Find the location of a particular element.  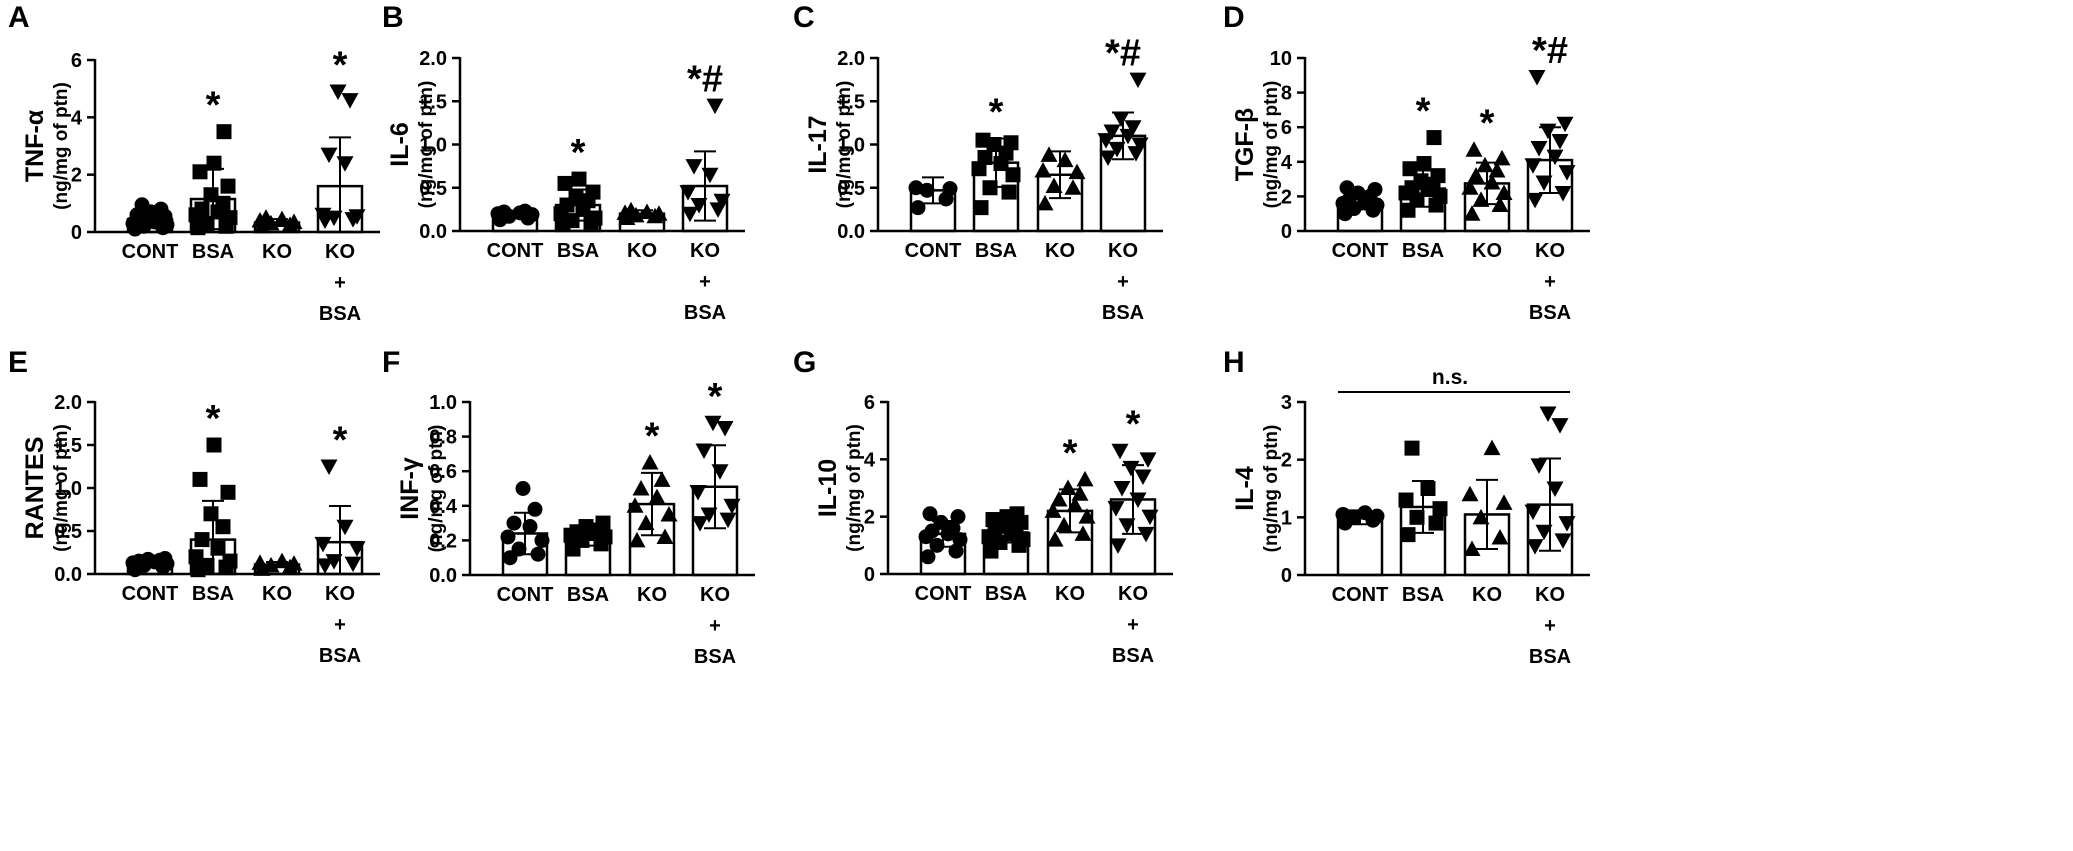

y-tick-label: 3 is located at coordinates (1286, 403).